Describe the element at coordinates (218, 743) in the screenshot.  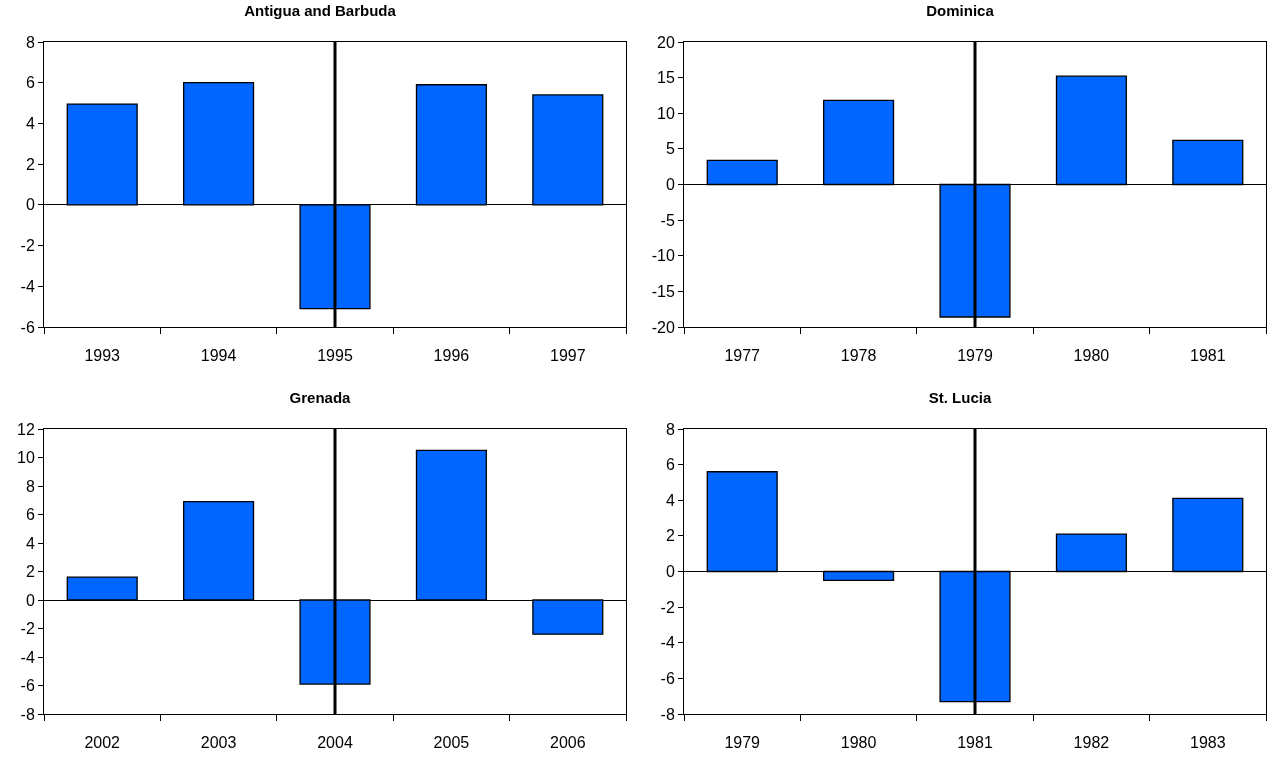
I see `x-tick-label: 2003` at that location.